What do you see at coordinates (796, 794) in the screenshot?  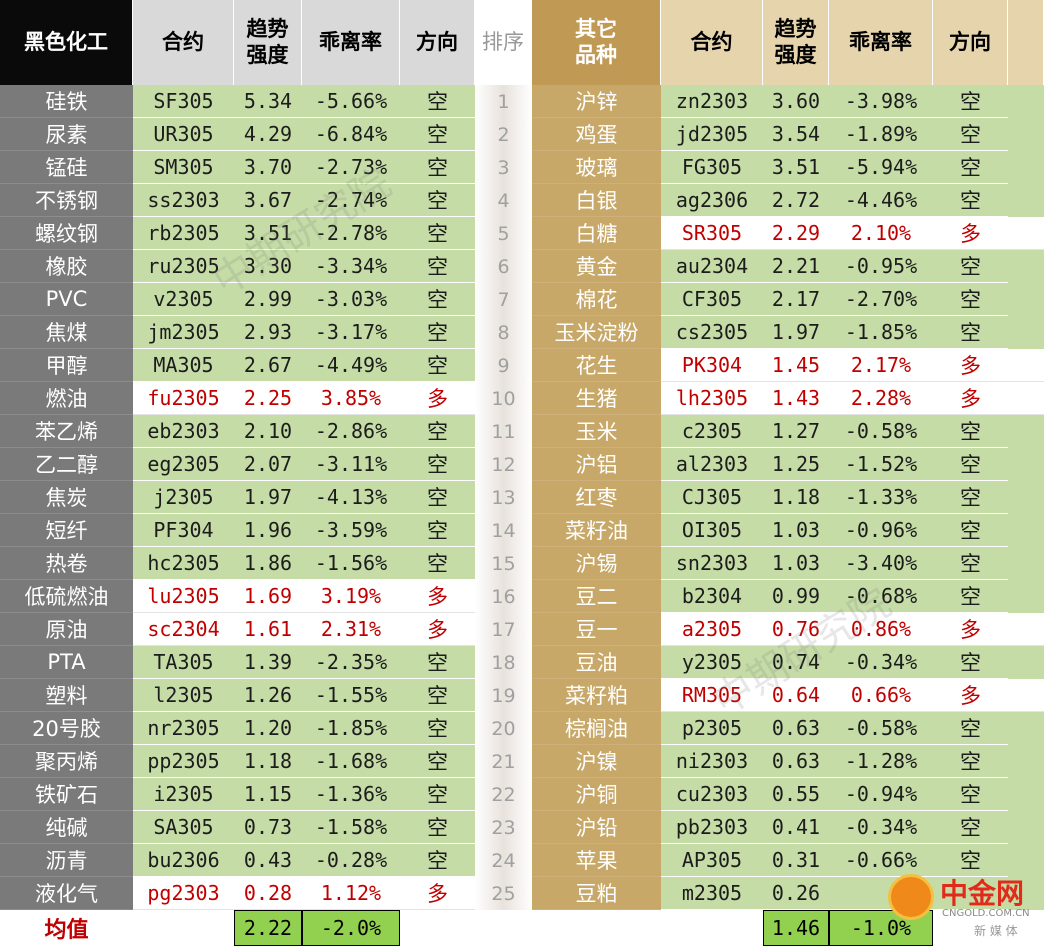 I see `right-strength: 0.55` at bounding box center [796, 794].